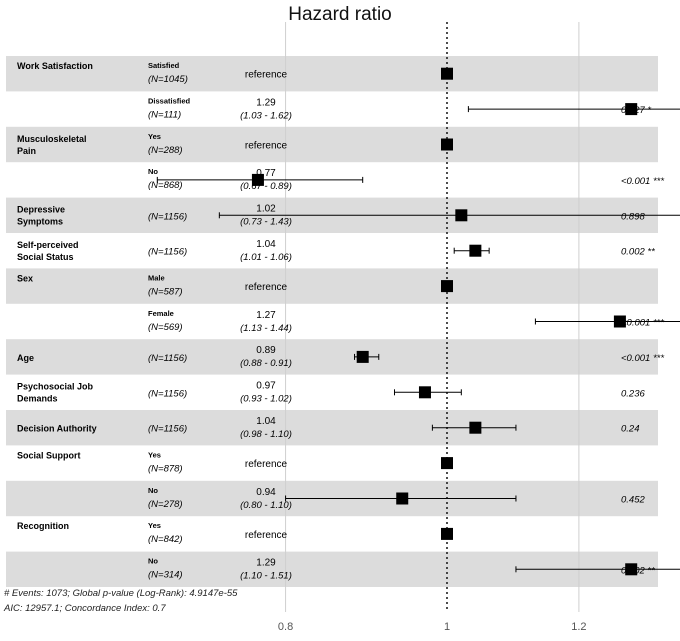 The height and width of the screenshot is (641, 680). What do you see at coordinates (266, 492) in the screenshot?
I see `hr-value: 0.94` at bounding box center [266, 492].